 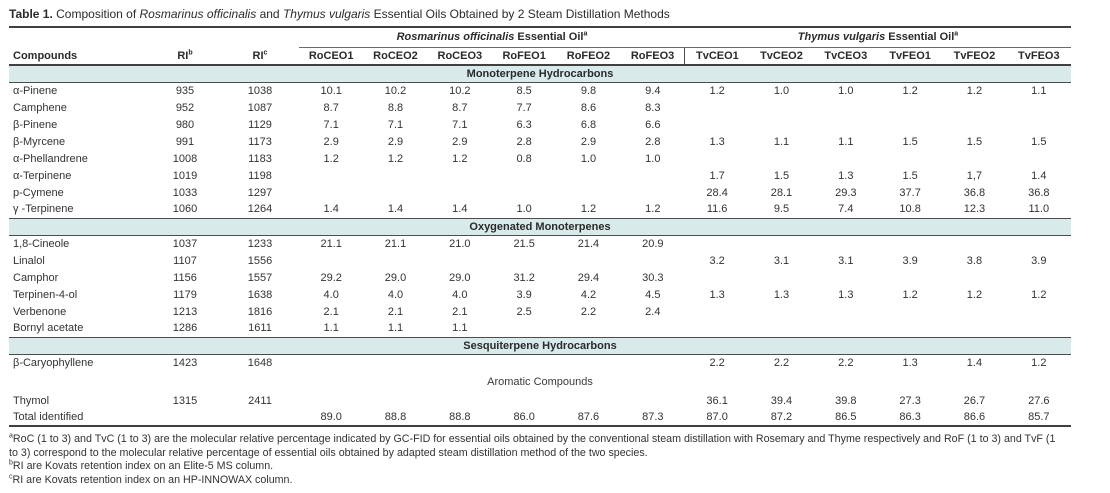 What do you see at coordinates (910, 417) in the screenshot?
I see `value-cell: 86.3` at bounding box center [910, 417].